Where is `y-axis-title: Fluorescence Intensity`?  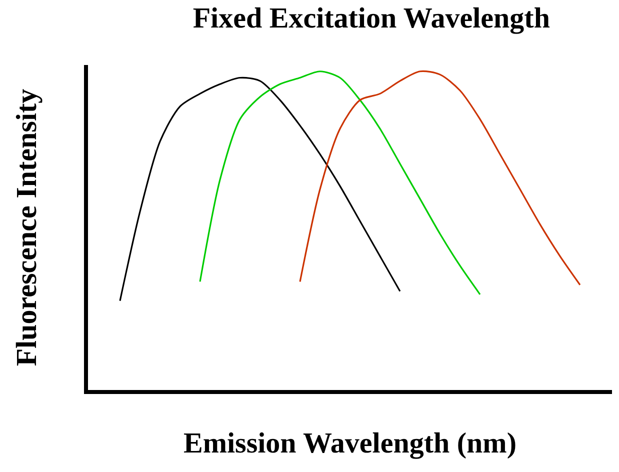
y-axis-title: Fluorescence Intensity is located at coordinates (26, 227).